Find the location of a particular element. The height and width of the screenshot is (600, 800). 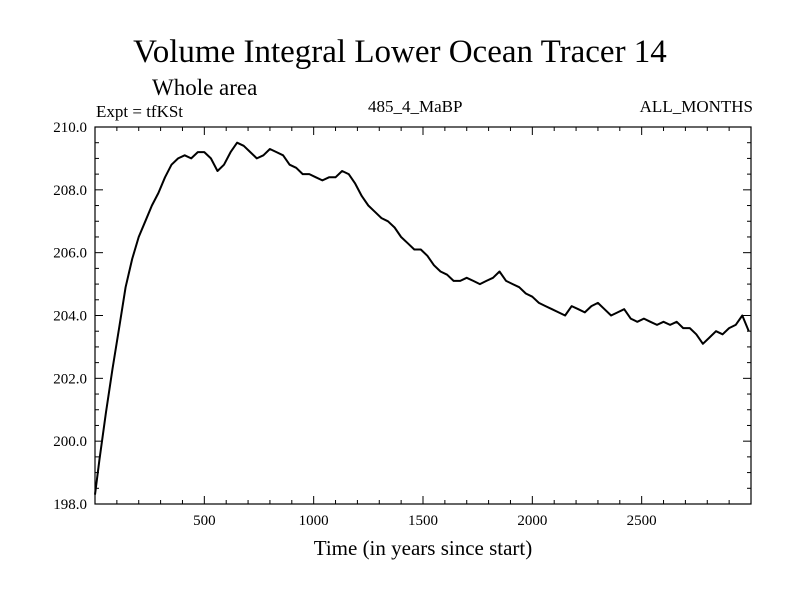

center-label: 485_4_MaBP is located at coordinates (415, 106).